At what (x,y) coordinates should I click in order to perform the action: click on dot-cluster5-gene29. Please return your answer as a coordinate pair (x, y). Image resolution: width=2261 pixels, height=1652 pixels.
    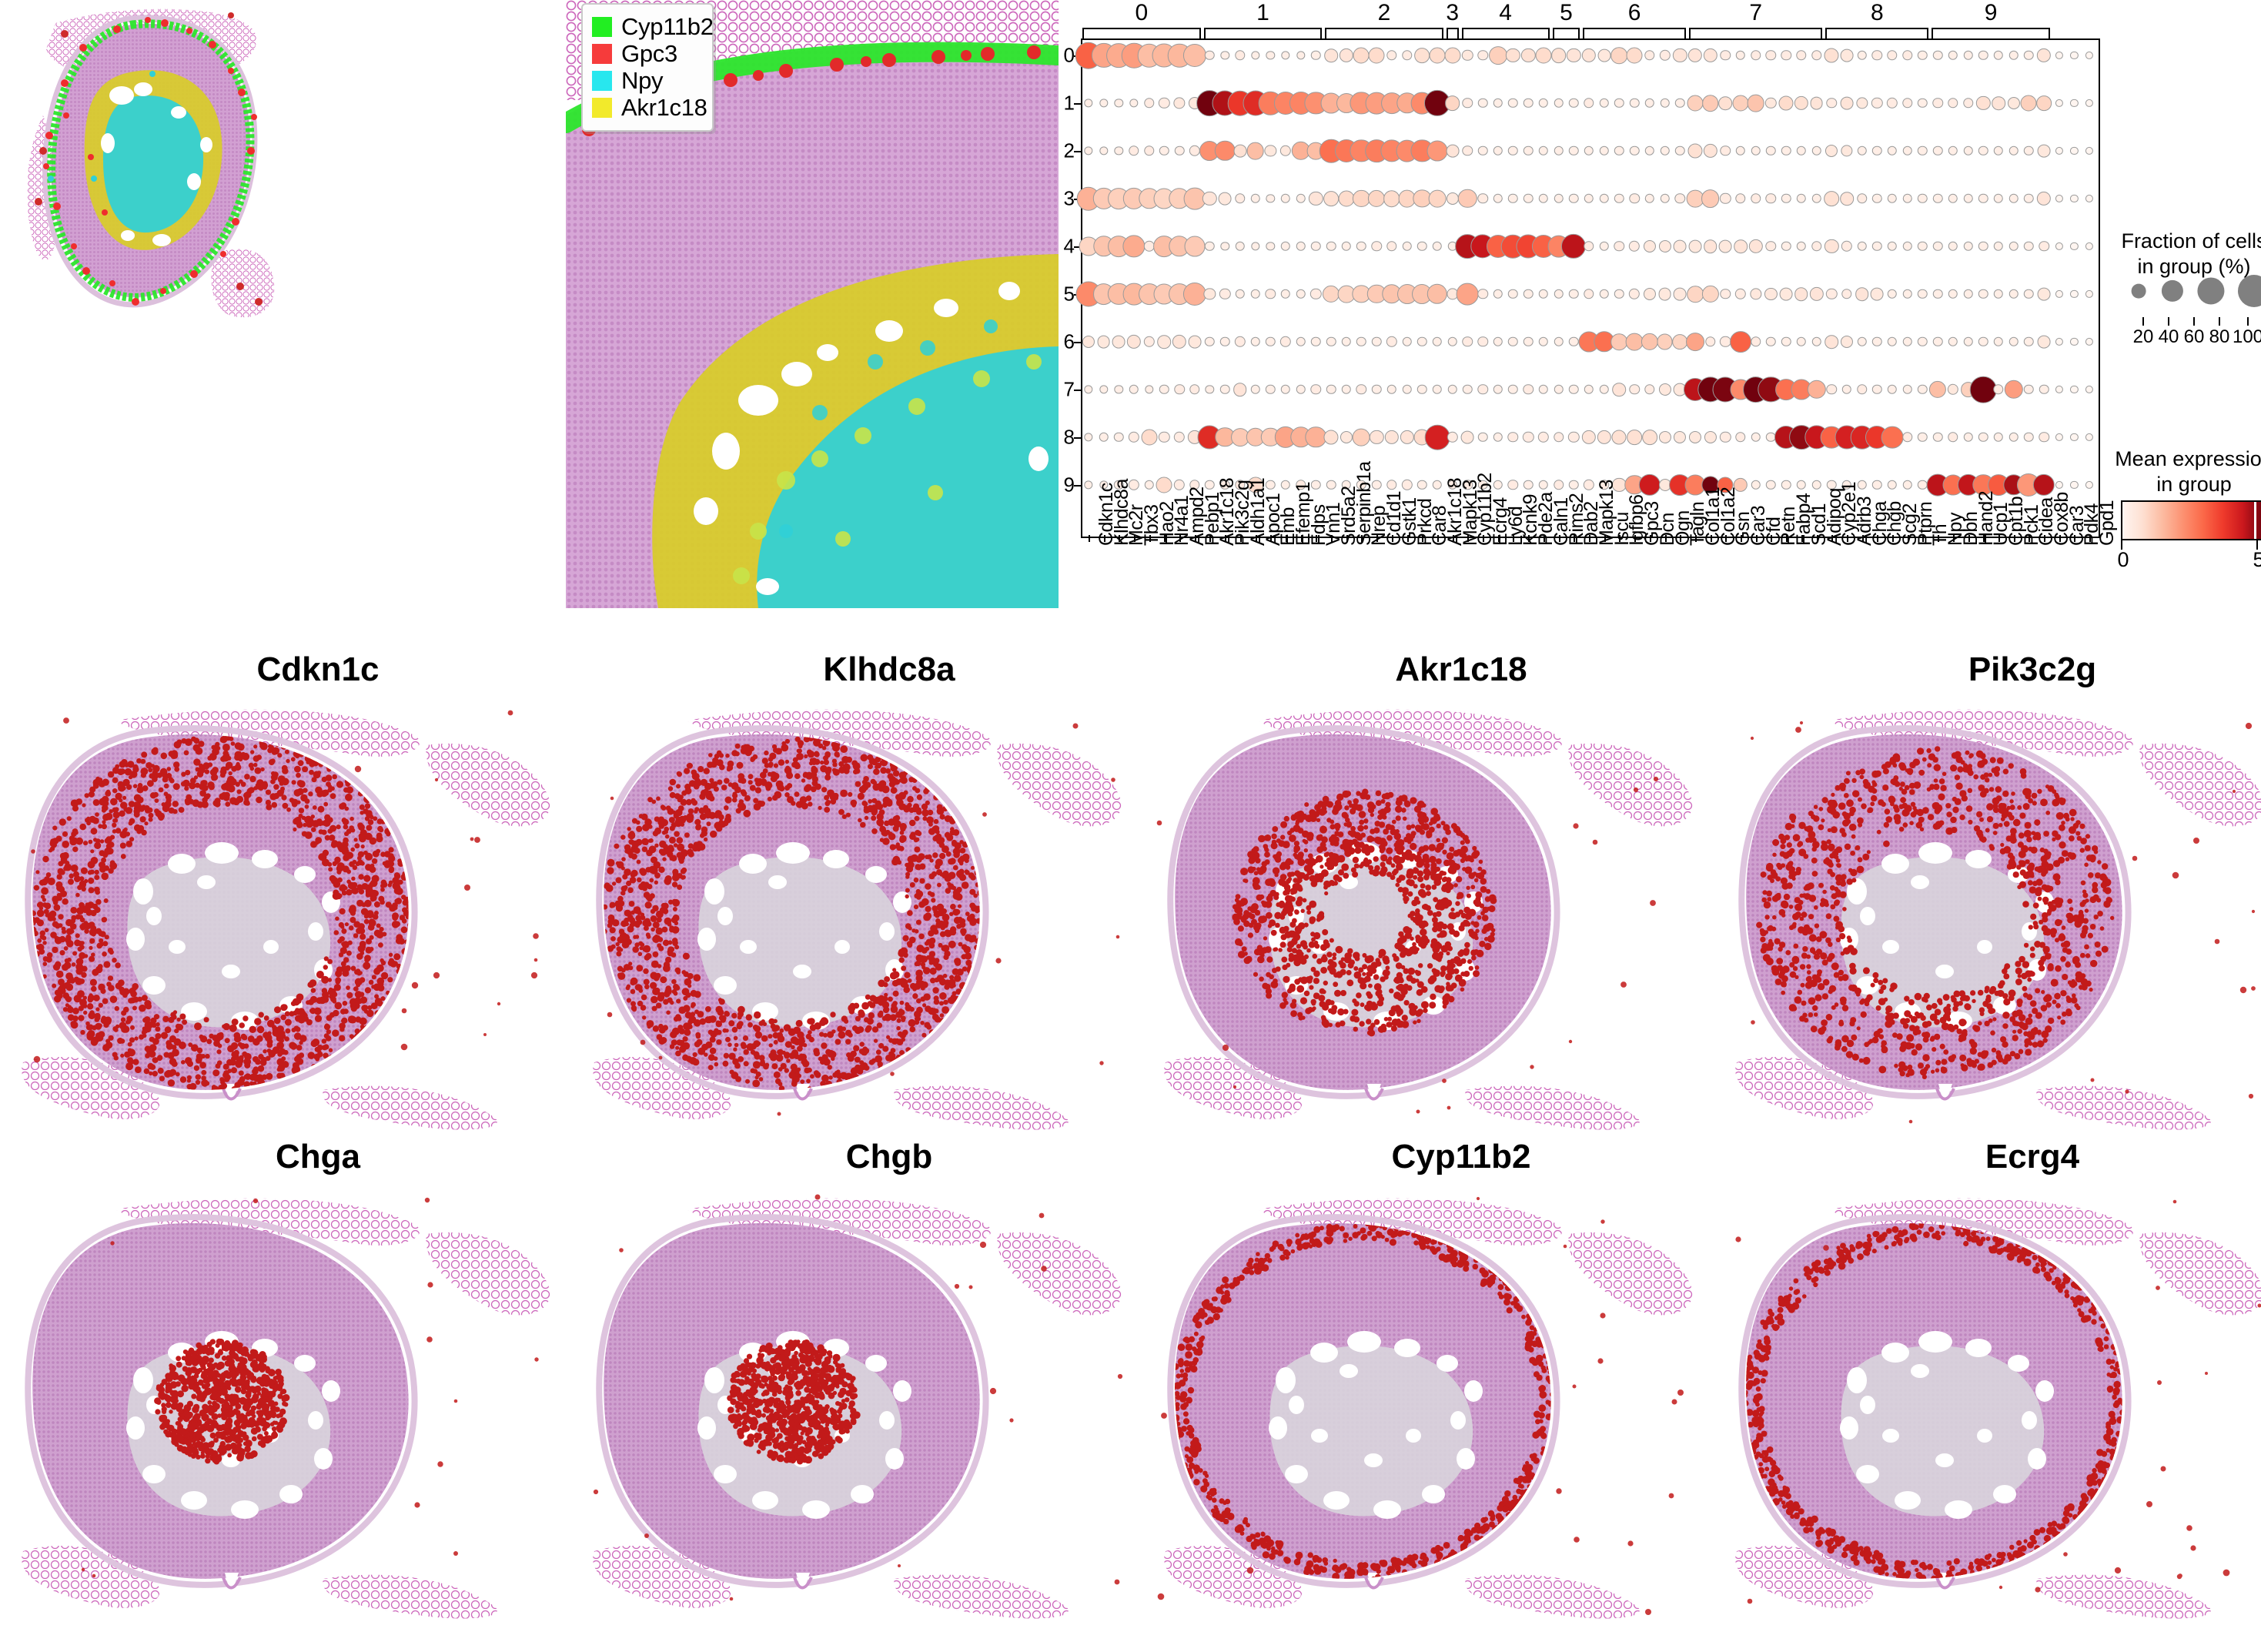
    Looking at the image, I should click on (1528, 294).